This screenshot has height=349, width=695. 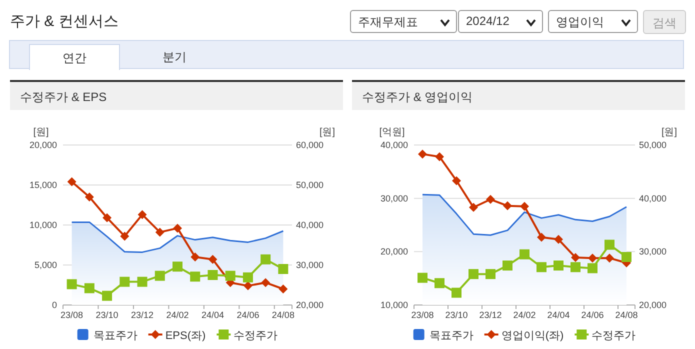 What do you see at coordinates (45, 265) in the screenshot?
I see `y-tick-label: 5,000` at bounding box center [45, 265].